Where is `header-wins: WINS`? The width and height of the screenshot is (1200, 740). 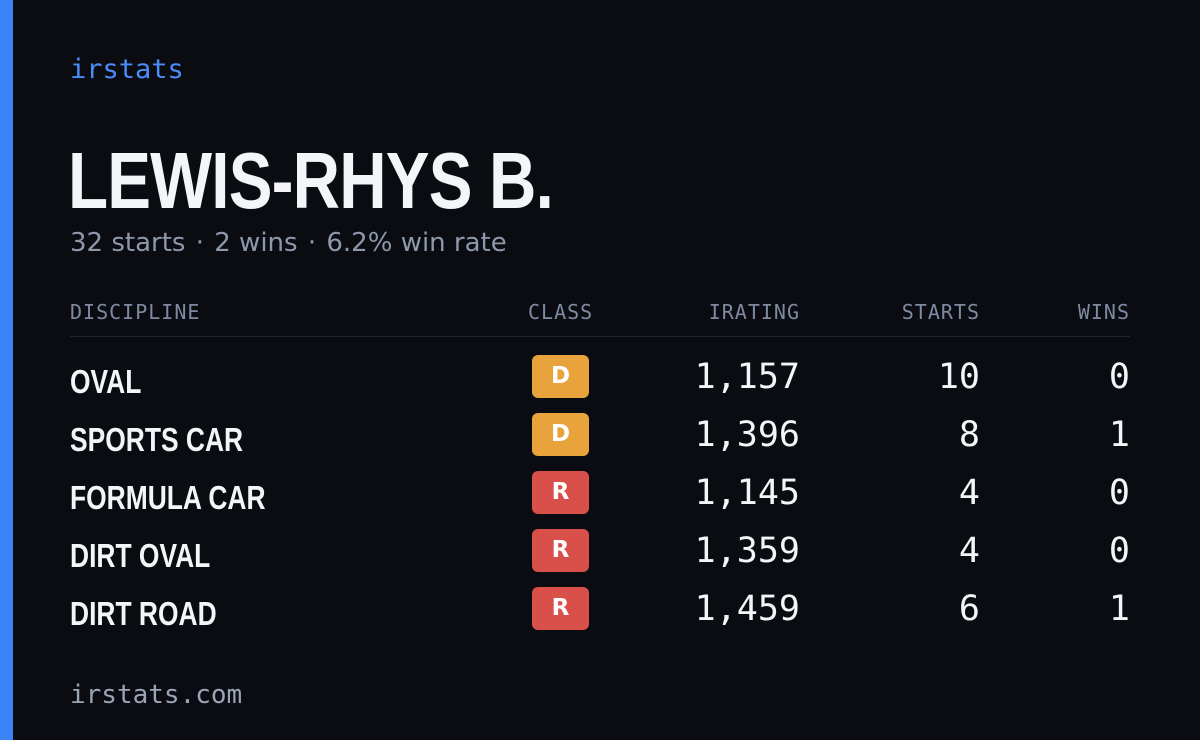 header-wins: WINS is located at coordinates (1103, 312).